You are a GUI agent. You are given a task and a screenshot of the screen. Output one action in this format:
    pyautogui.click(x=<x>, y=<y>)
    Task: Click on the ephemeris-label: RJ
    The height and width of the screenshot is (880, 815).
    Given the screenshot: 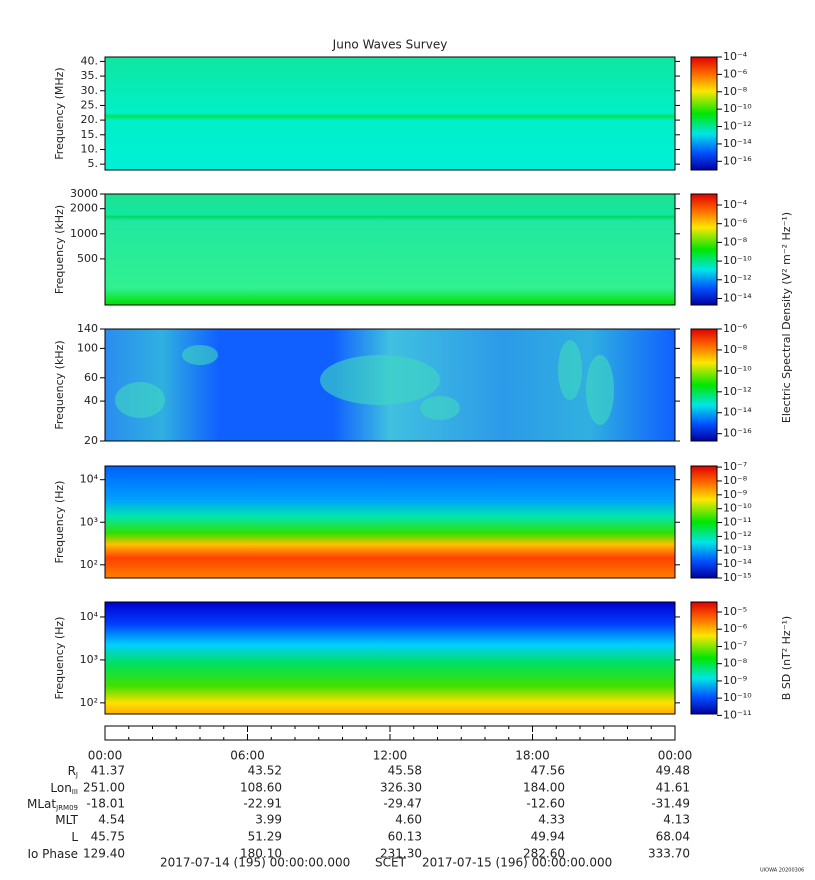 What is the action you would take?
    pyautogui.click(x=73, y=772)
    